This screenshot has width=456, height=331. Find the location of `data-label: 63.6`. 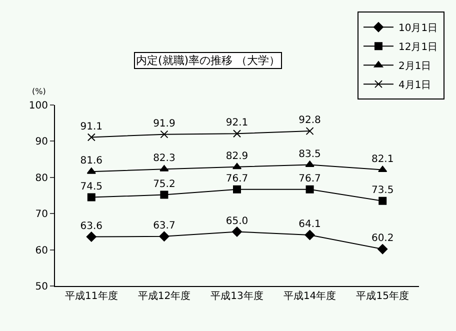

data-label: 63.6 is located at coordinates (91, 226).